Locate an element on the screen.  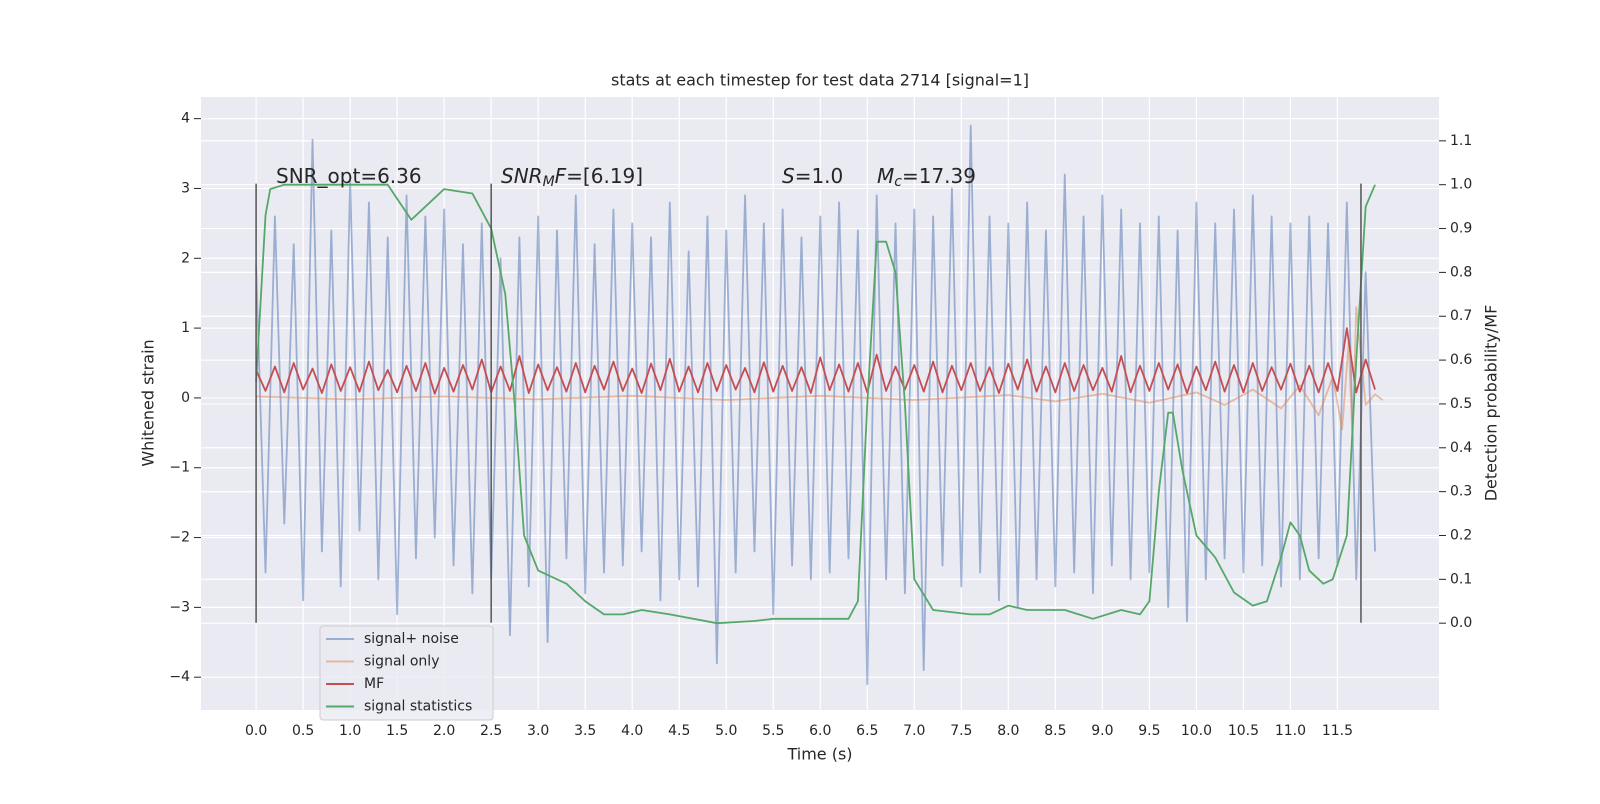
y-tick-label: 2 is located at coordinates (185, 258).